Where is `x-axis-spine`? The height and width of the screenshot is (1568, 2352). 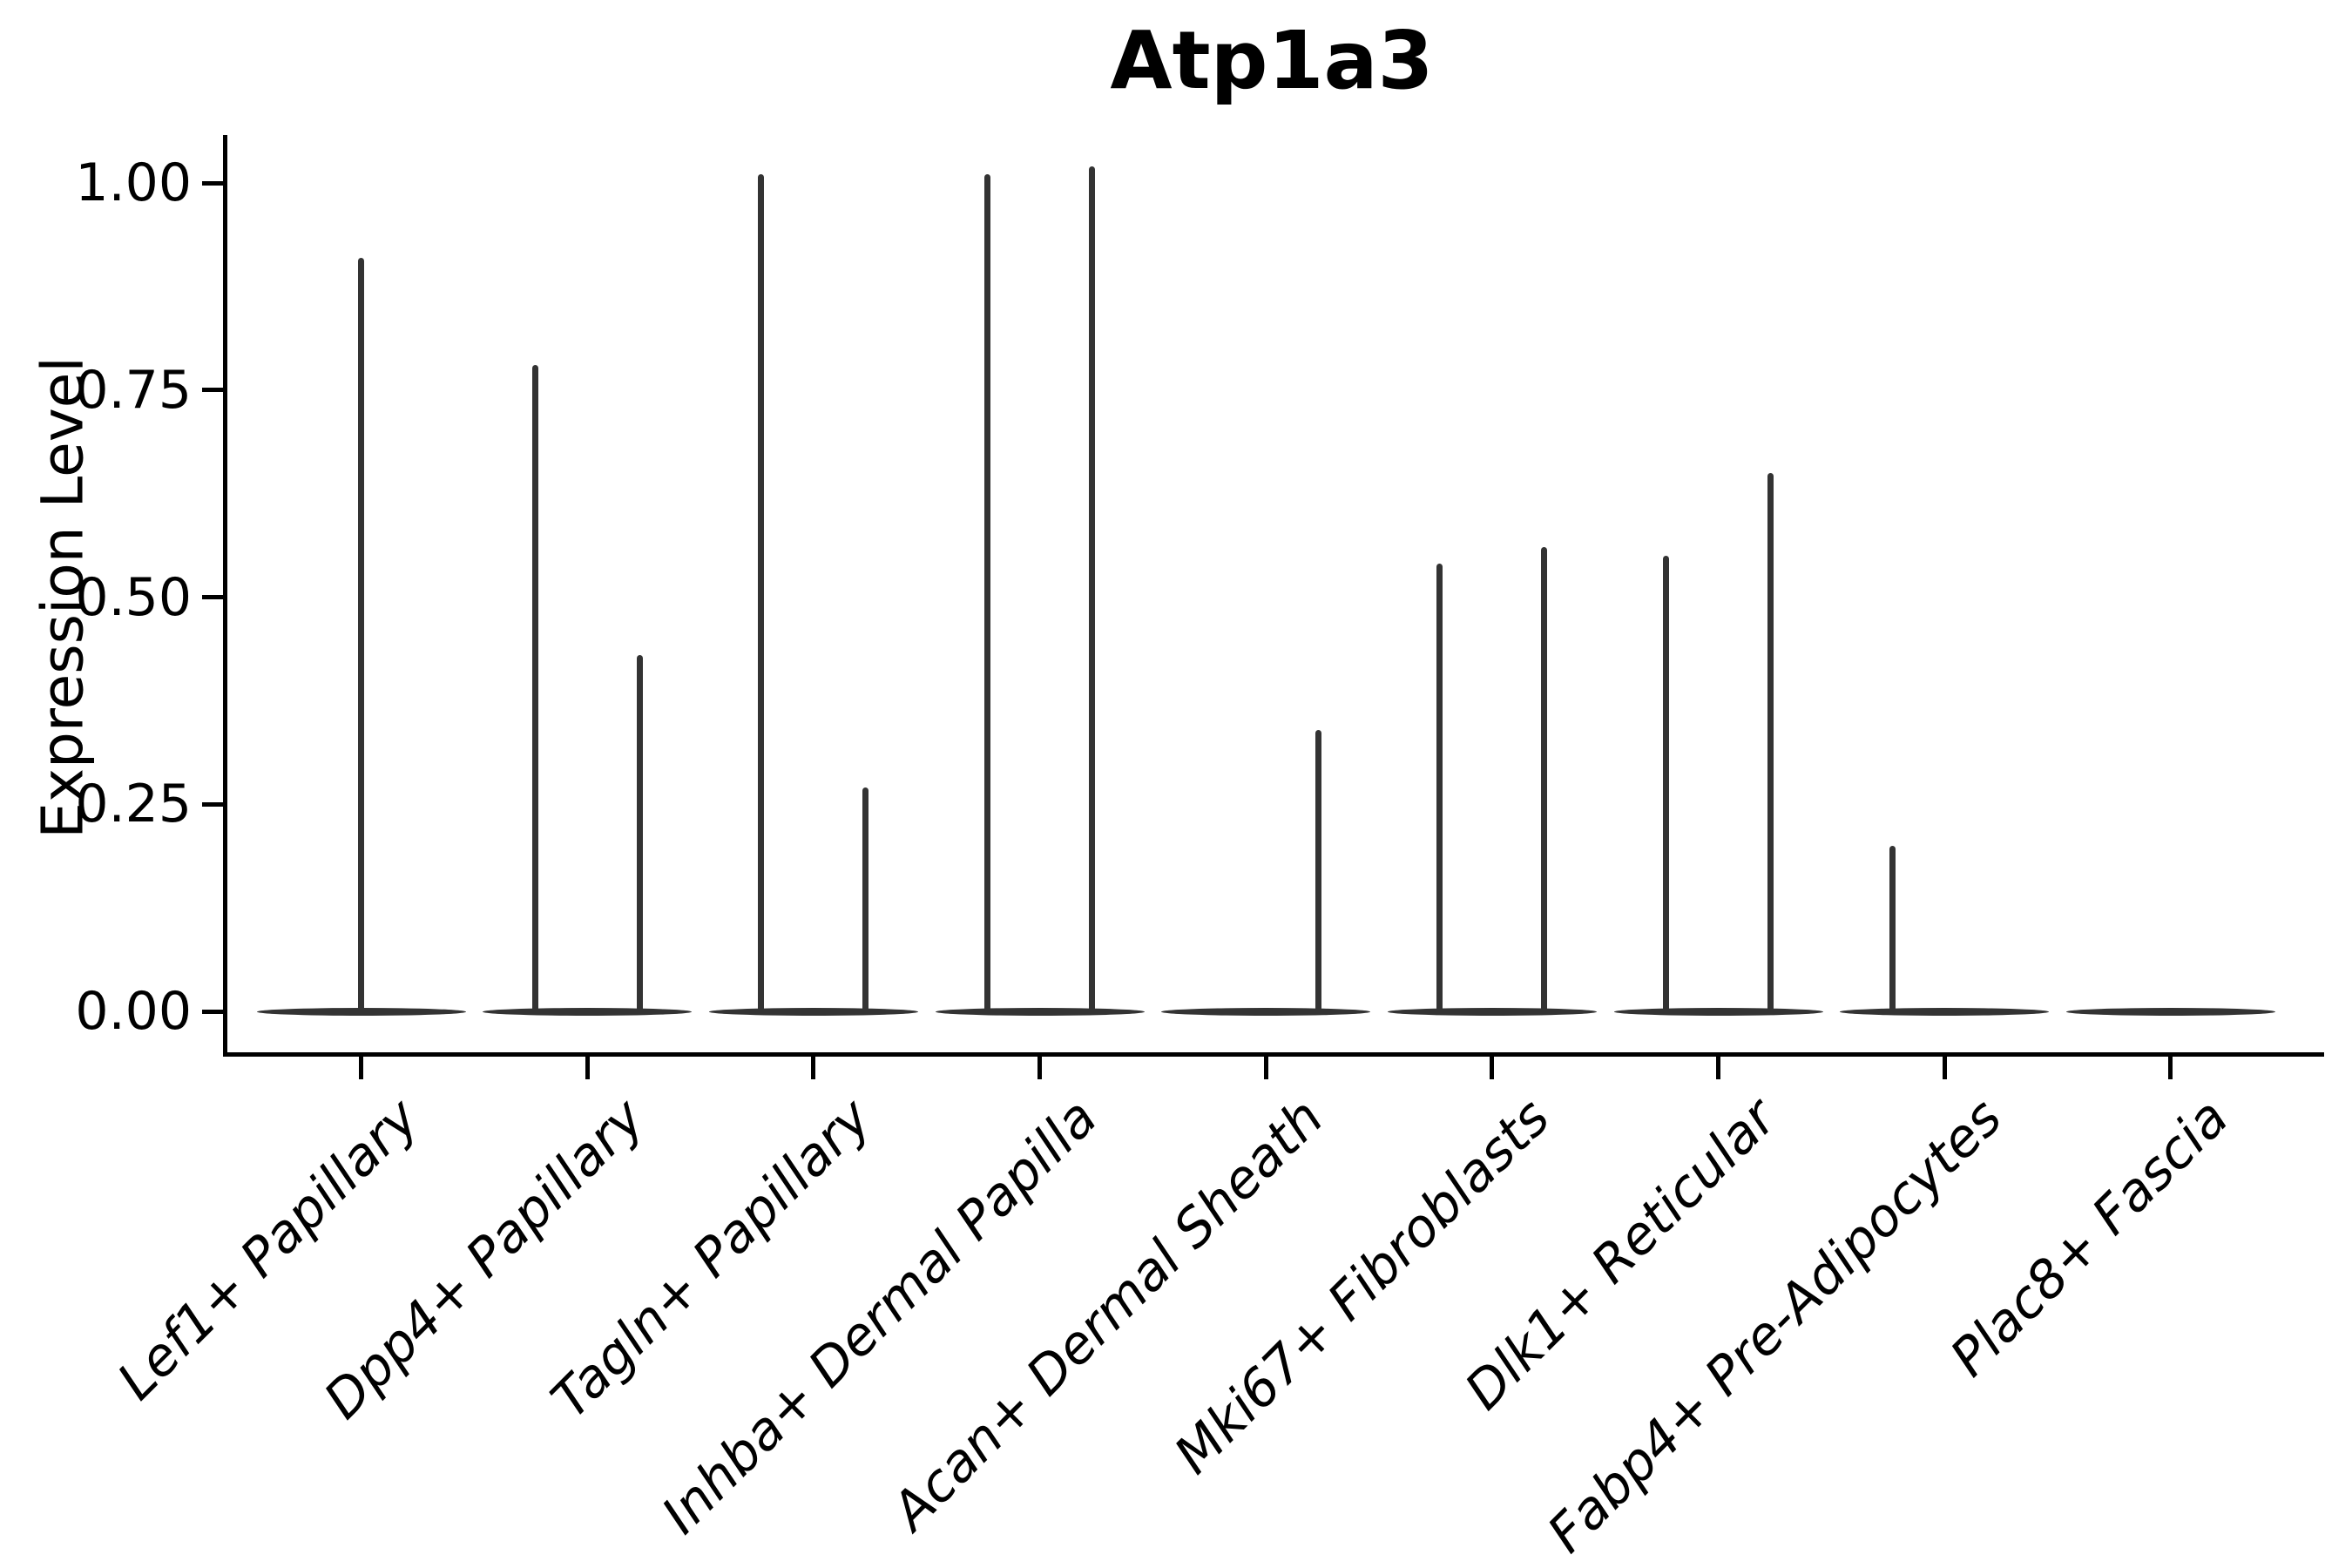
x-axis-spine is located at coordinates (1273, 1054).